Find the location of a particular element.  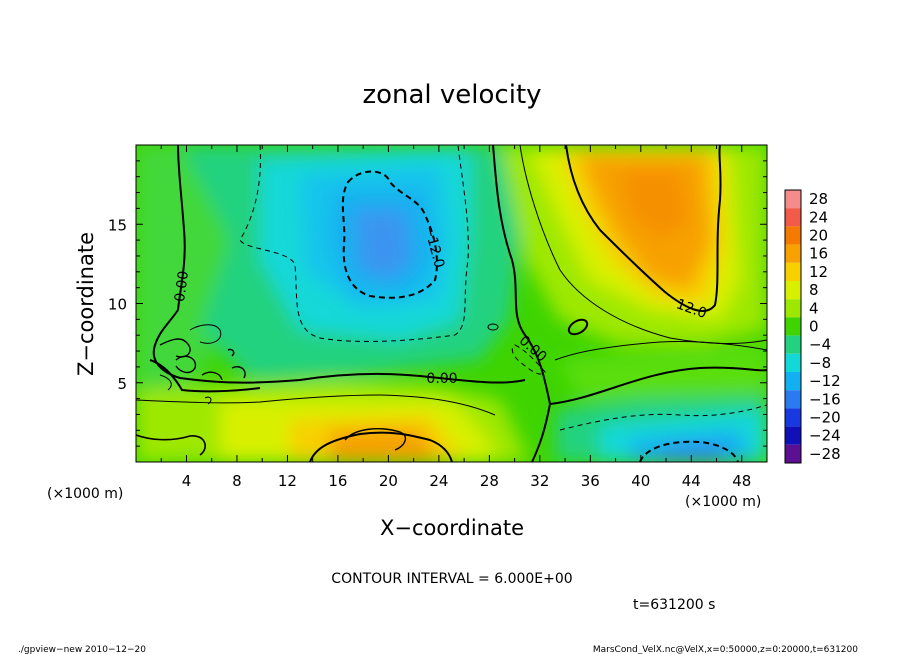

colorbar-label: 0 is located at coordinates (814, 327).